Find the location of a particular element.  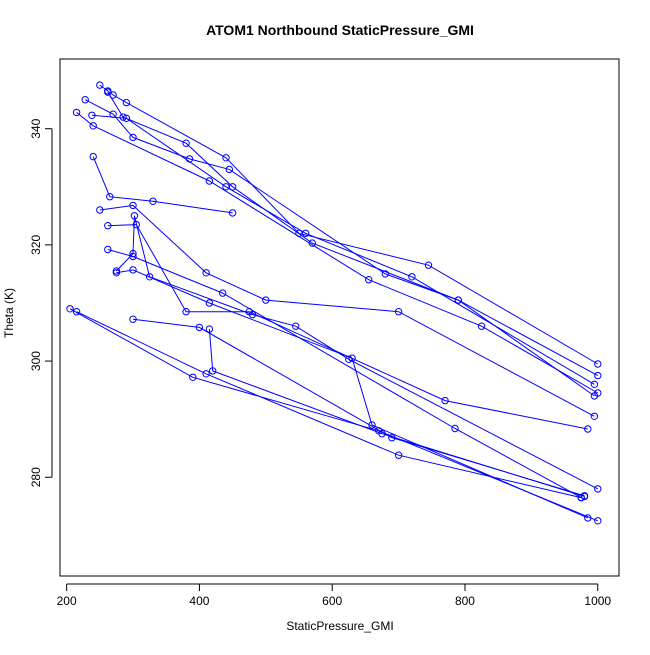

x-tick-label: 800 is located at coordinates (465, 601).